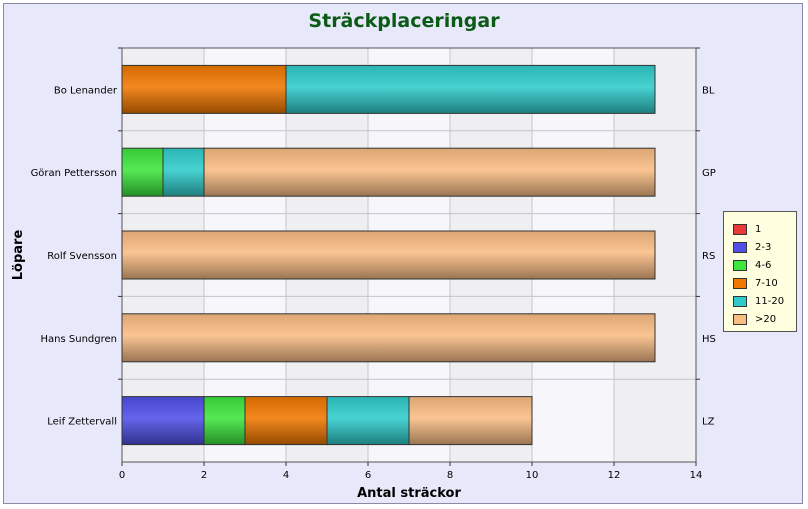 This screenshot has height=509, width=808. What do you see at coordinates (752, 247) in the screenshot?
I see `legend-item: 2-3` at bounding box center [752, 247].